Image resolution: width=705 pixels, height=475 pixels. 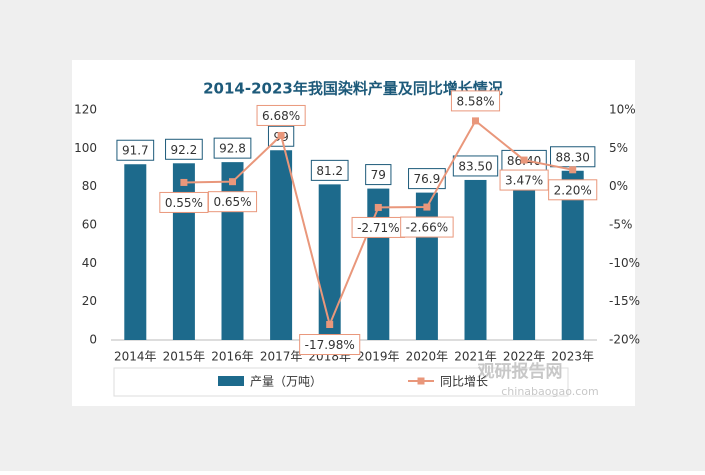 I want to click on chart-title: 2014-2023年我国染料产量及同比增长情况, so click(x=353, y=89).